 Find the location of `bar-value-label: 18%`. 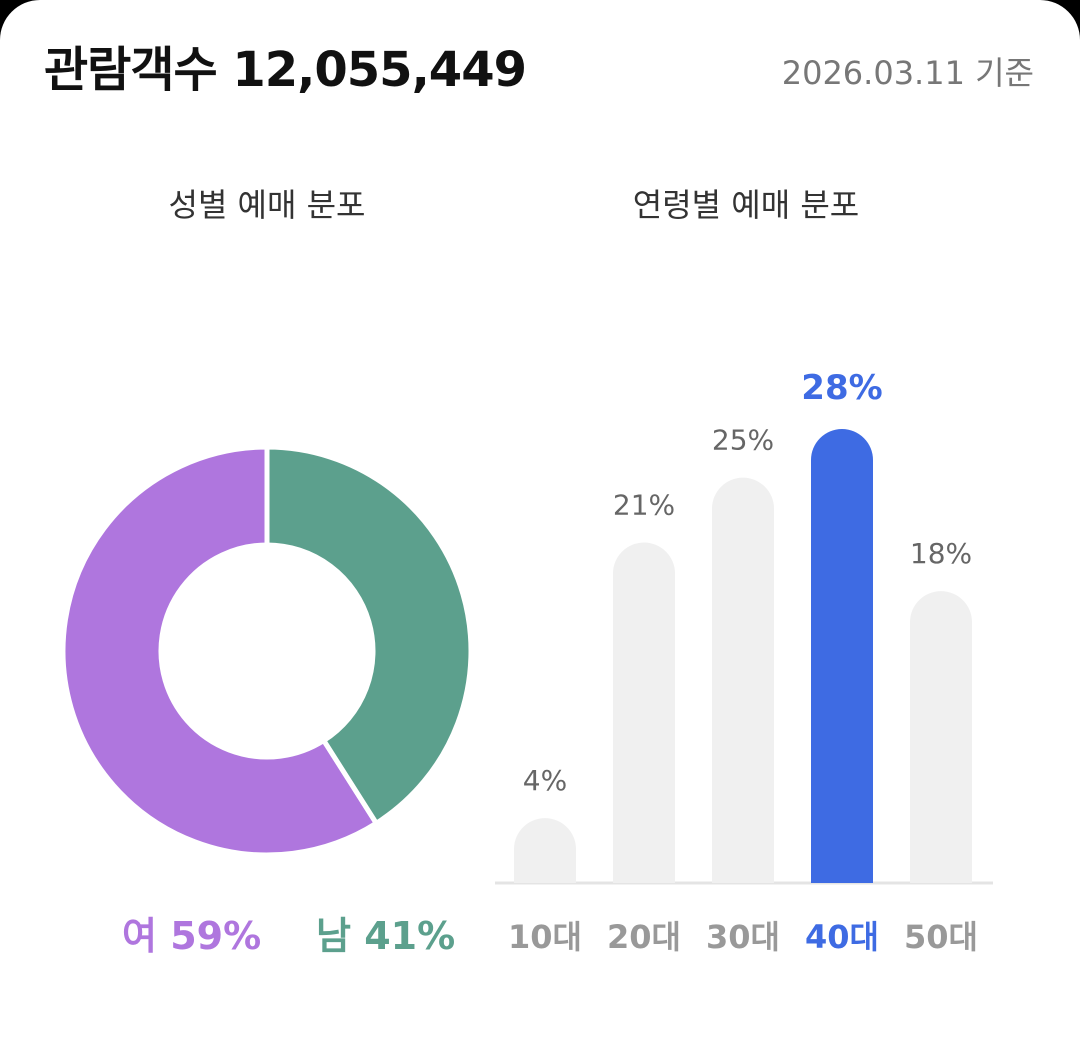

bar-value-label: 18% is located at coordinates (941, 553).